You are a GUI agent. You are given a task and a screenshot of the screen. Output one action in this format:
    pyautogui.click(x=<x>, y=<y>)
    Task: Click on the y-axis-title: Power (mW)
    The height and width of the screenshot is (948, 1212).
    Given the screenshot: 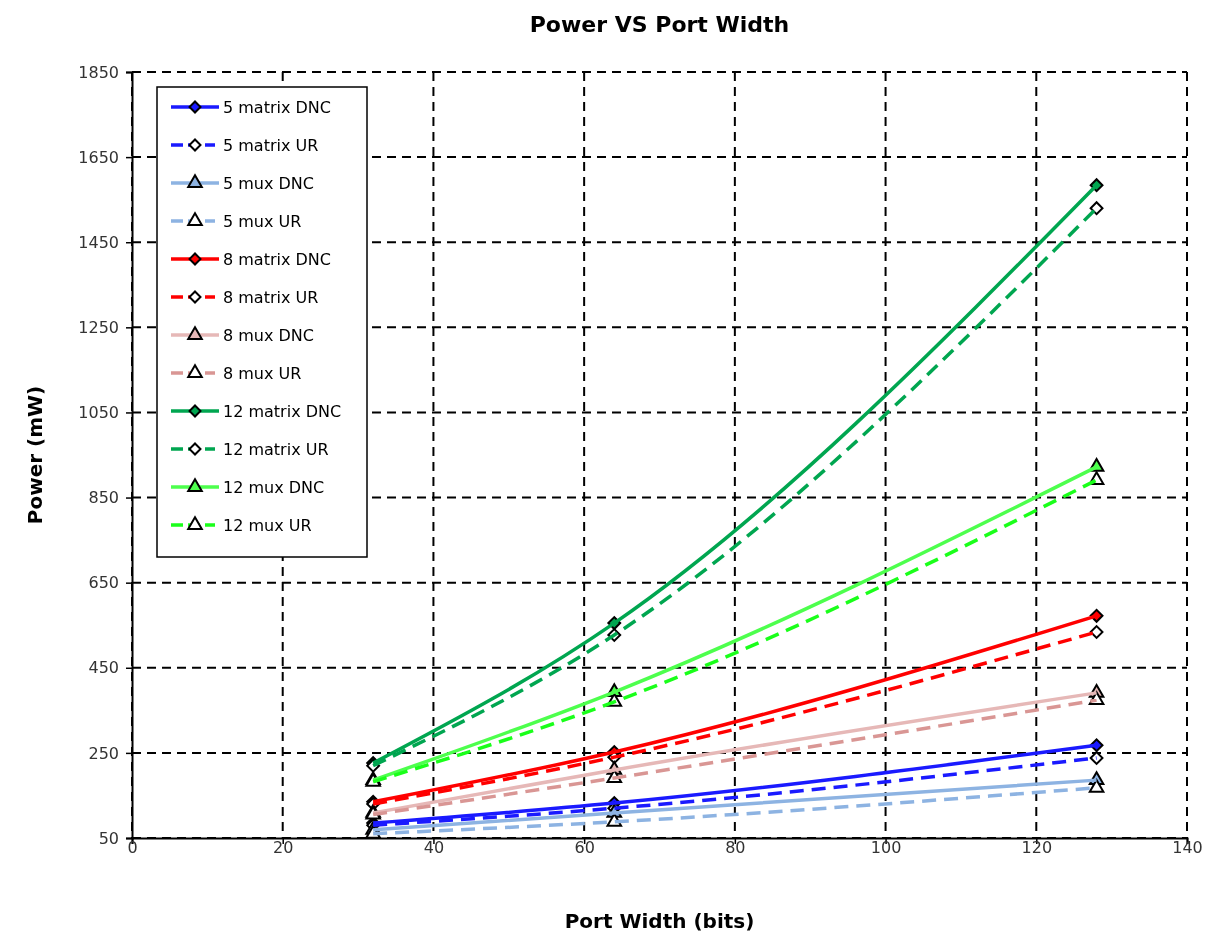 What is the action you would take?
    pyautogui.click(x=35, y=455)
    